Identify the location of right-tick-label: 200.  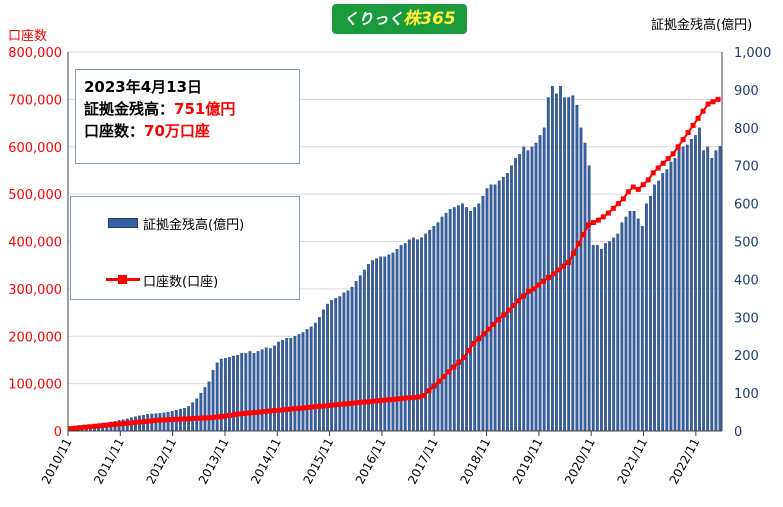
(746, 356).